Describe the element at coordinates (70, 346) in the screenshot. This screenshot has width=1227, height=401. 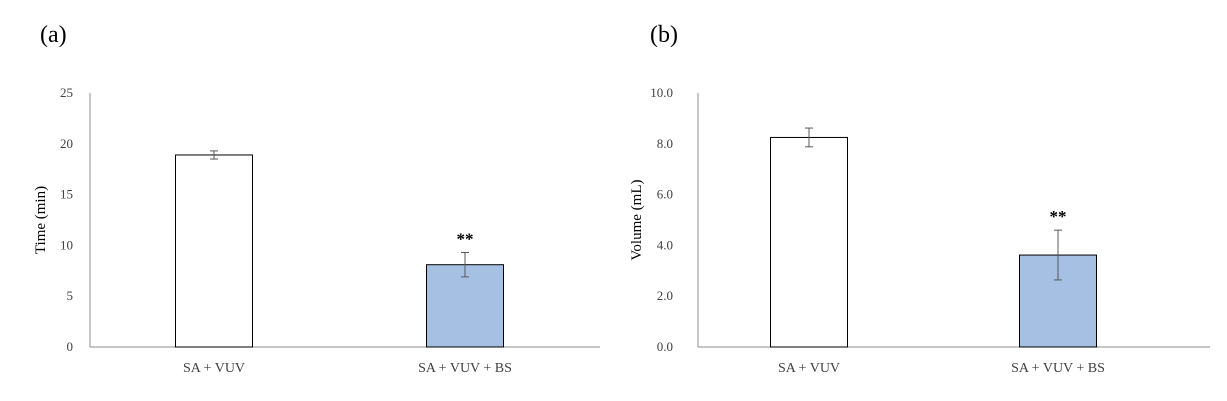
I see `y-tick-label: 0` at that location.